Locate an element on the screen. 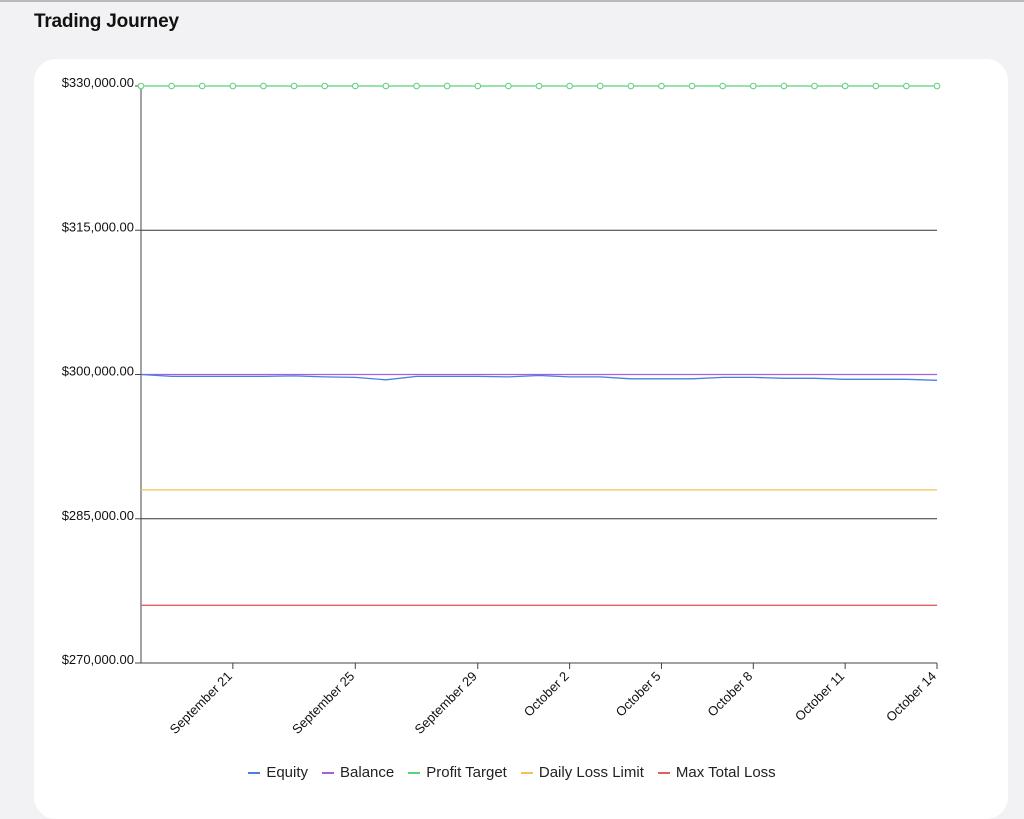 Image resolution: width=1024 pixels, height=819 pixels. y-tick-label: $315,000.00 is located at coordinates (98, 226).